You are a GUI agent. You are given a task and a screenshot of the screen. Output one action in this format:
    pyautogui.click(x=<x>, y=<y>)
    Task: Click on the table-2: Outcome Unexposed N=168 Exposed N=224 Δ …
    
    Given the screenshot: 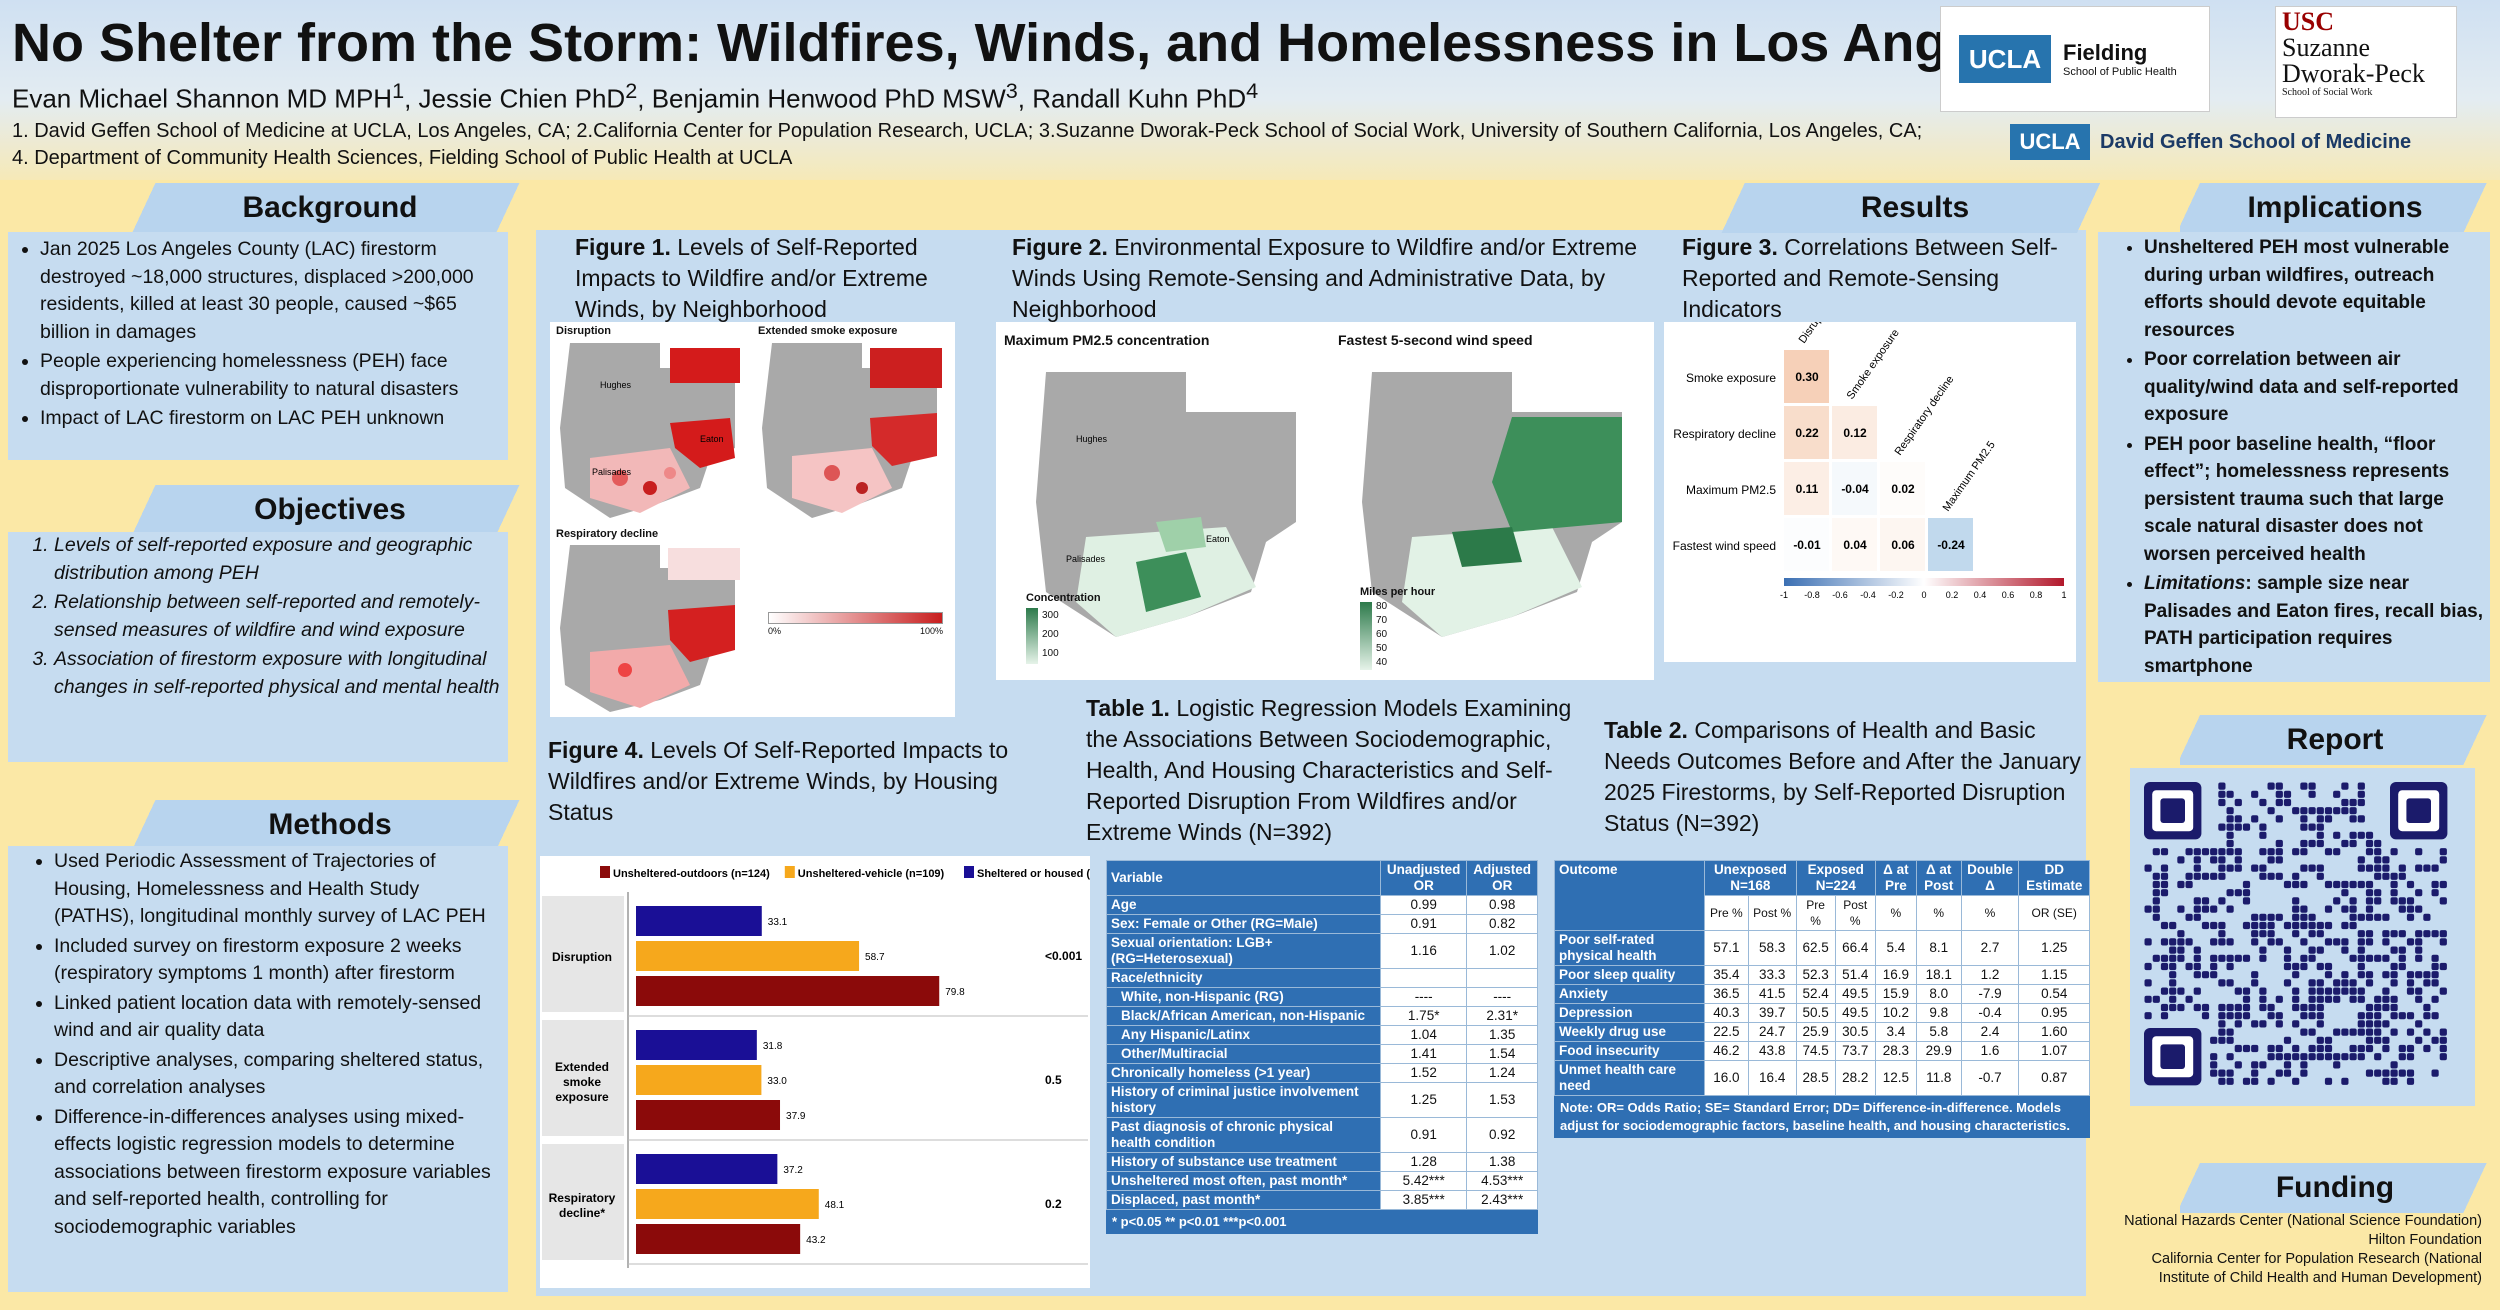 What is the action you would take?
    pyautogui.click(x=1822, y=999)
    